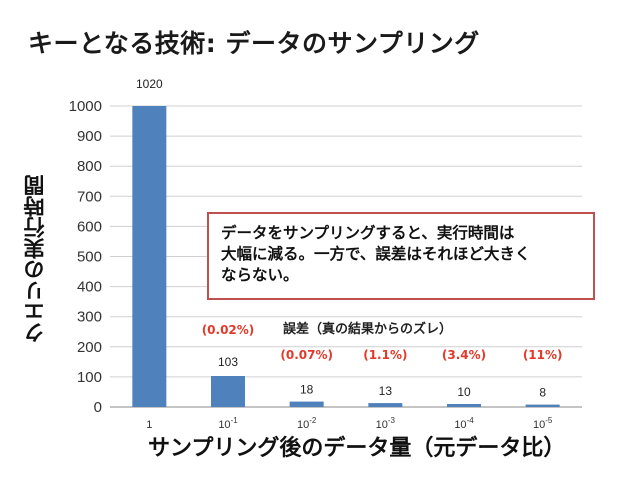 The image size is (638, 479). I want to click on data-label: 18, so click(307, 390).